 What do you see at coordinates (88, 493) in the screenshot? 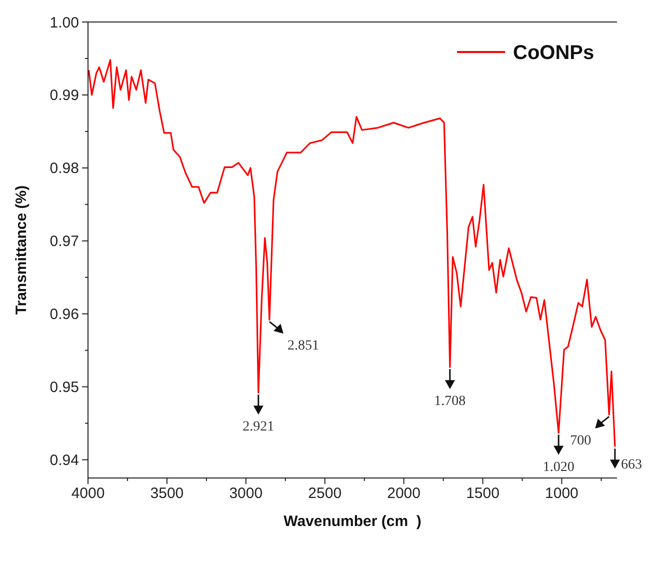
I see `x-tick-label: 4000` at bounding box center [88, 493].